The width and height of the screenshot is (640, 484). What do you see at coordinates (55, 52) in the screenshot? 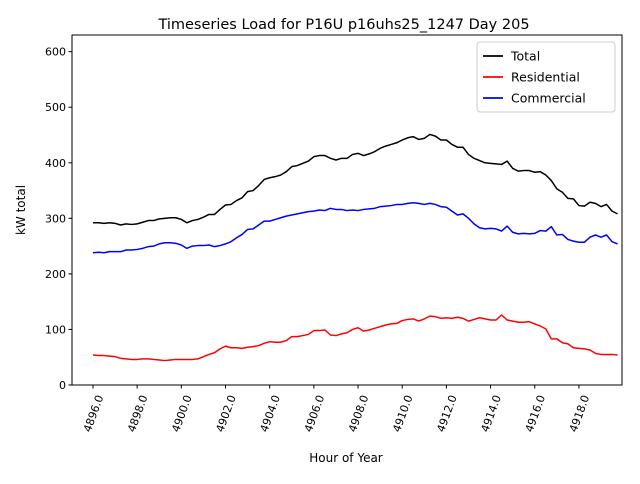
I see `y-tick-label: 600` at bounding box center [55, 52].